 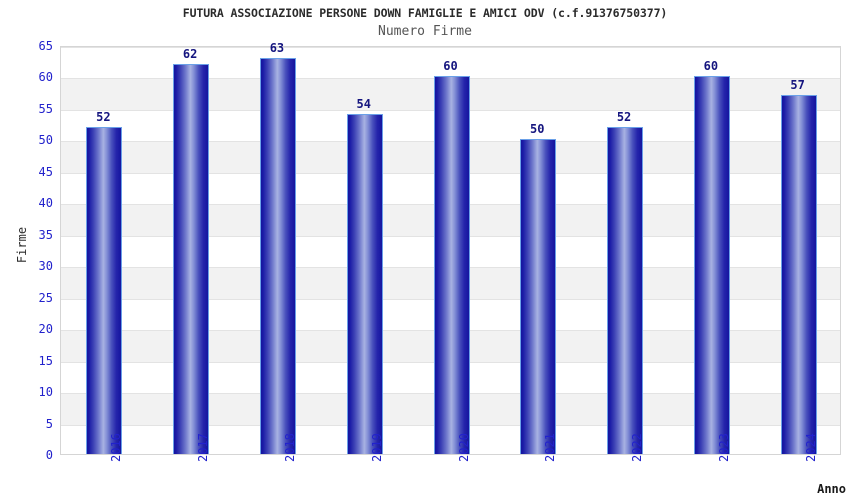 What do you see at coordinates (831, 489) in the screenshot?
I see `x-axis-title: Anno` at bounding box center [831, 489].